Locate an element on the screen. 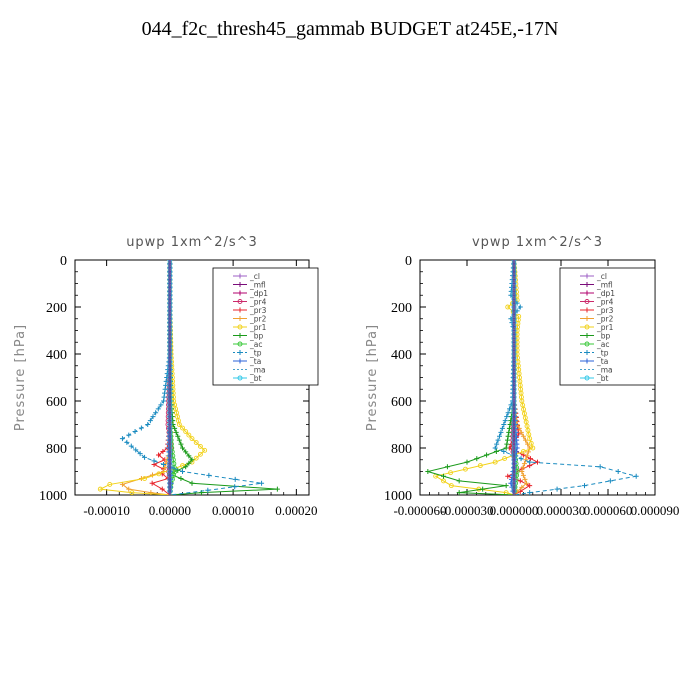 This screenshot has height=700, width=700. legend-label: _pr2 is located at coordinates (605, 318).